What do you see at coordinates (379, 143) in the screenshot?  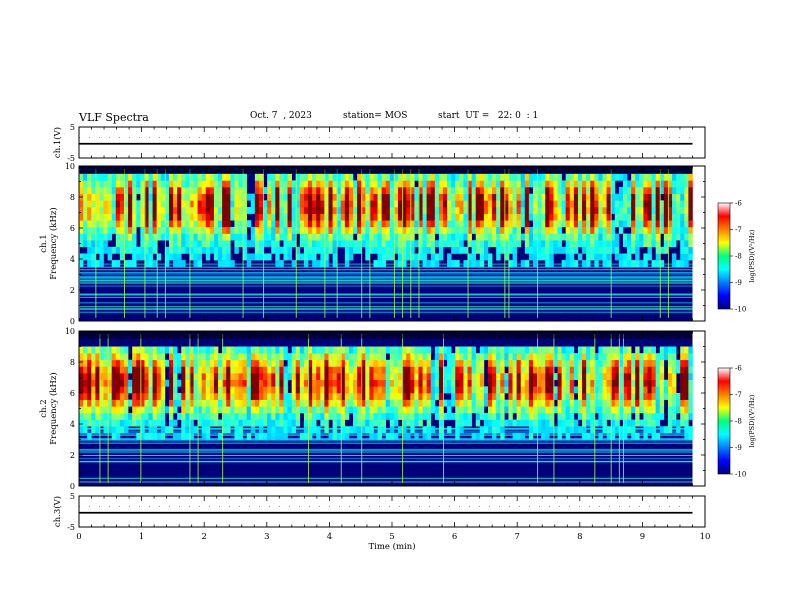 I see `ch1-waveform-panel: 5-5ch.1(V)` at bounding box center [379, 143].